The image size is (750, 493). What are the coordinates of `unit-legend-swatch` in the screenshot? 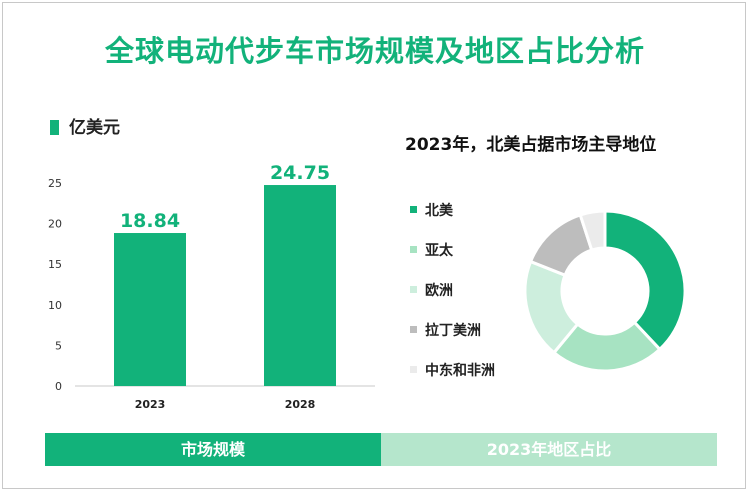 It's located at (54, 127).